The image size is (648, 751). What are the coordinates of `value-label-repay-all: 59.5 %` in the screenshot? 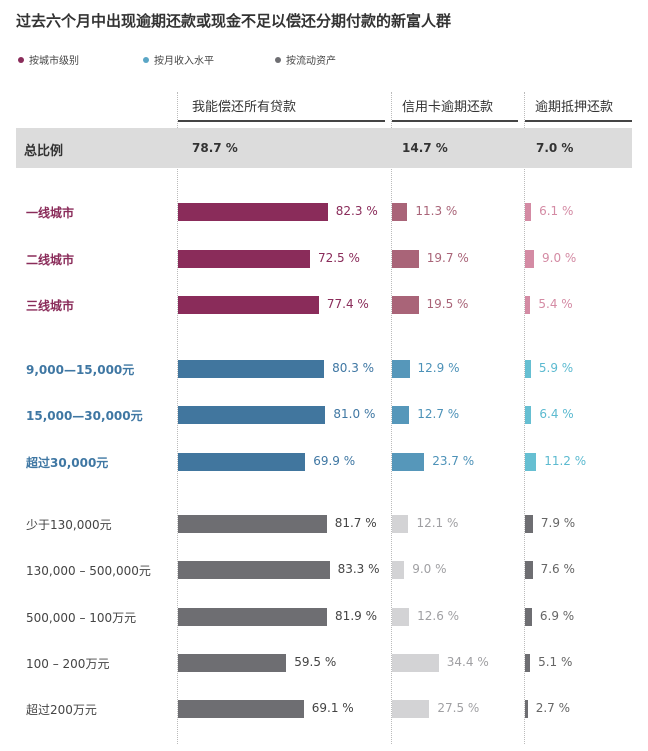 It's located at (315, 662).